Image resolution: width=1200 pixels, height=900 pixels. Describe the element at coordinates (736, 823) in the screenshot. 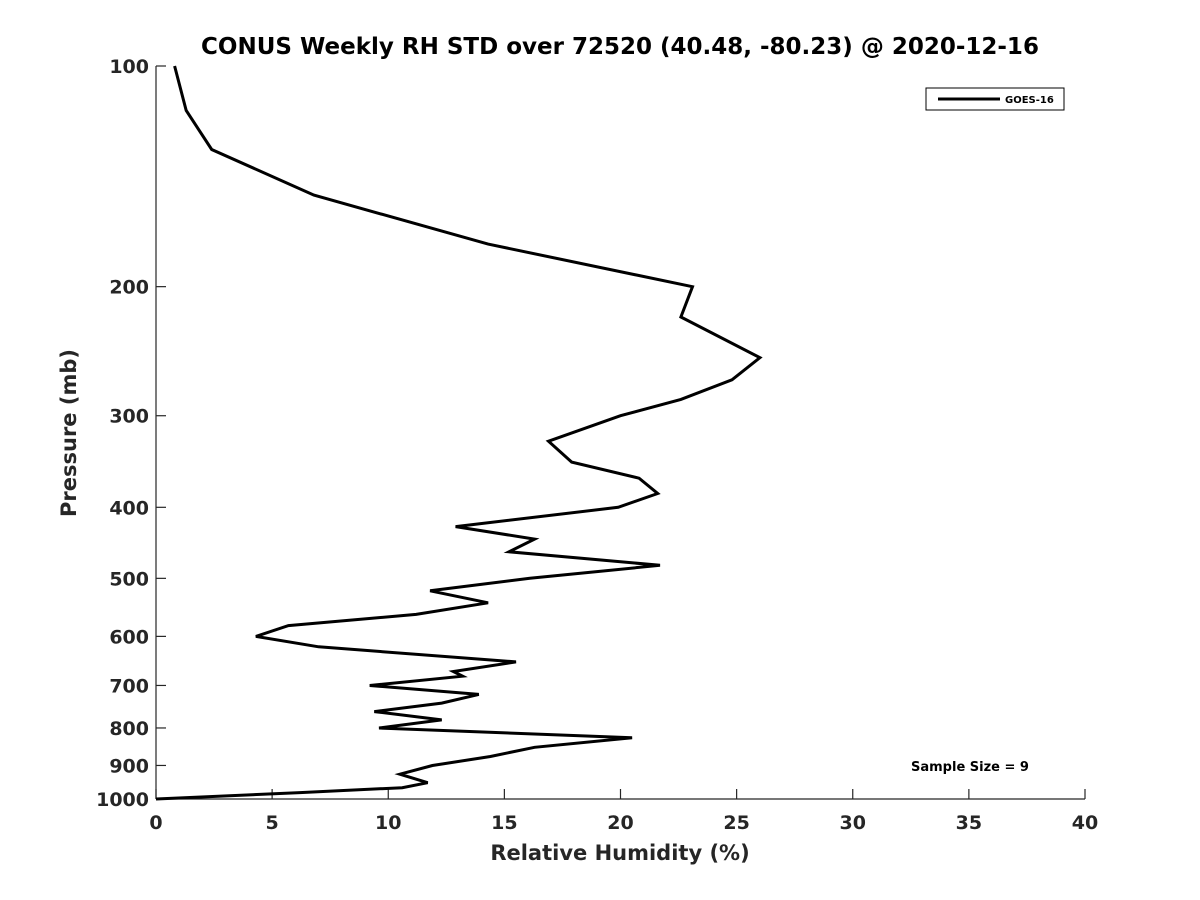

I see `x-tick-label: 25` at that location.